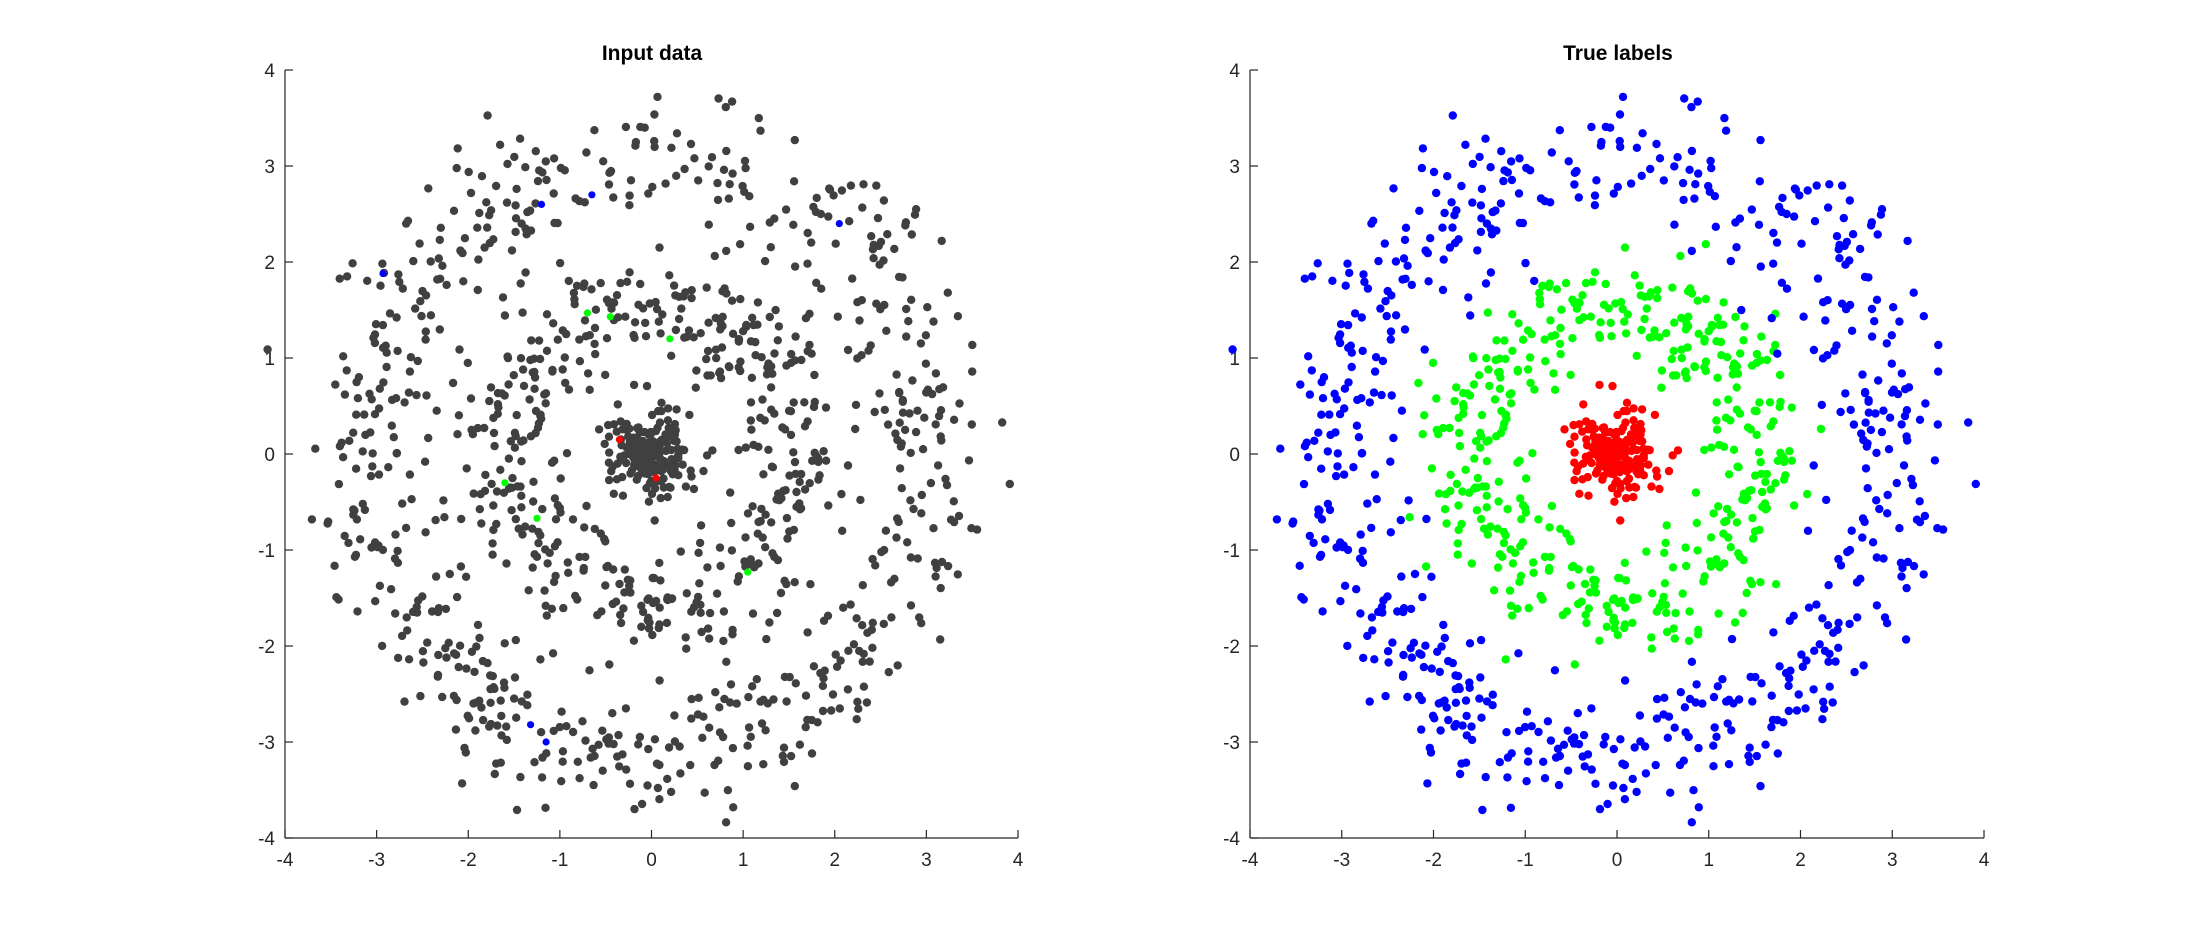 This screenshot has width=2187, height=943. What do you see at coordinates (1231, 743) in the screenshot?
I see `y-tick-label: -3` at bounding box center [1231, 743].